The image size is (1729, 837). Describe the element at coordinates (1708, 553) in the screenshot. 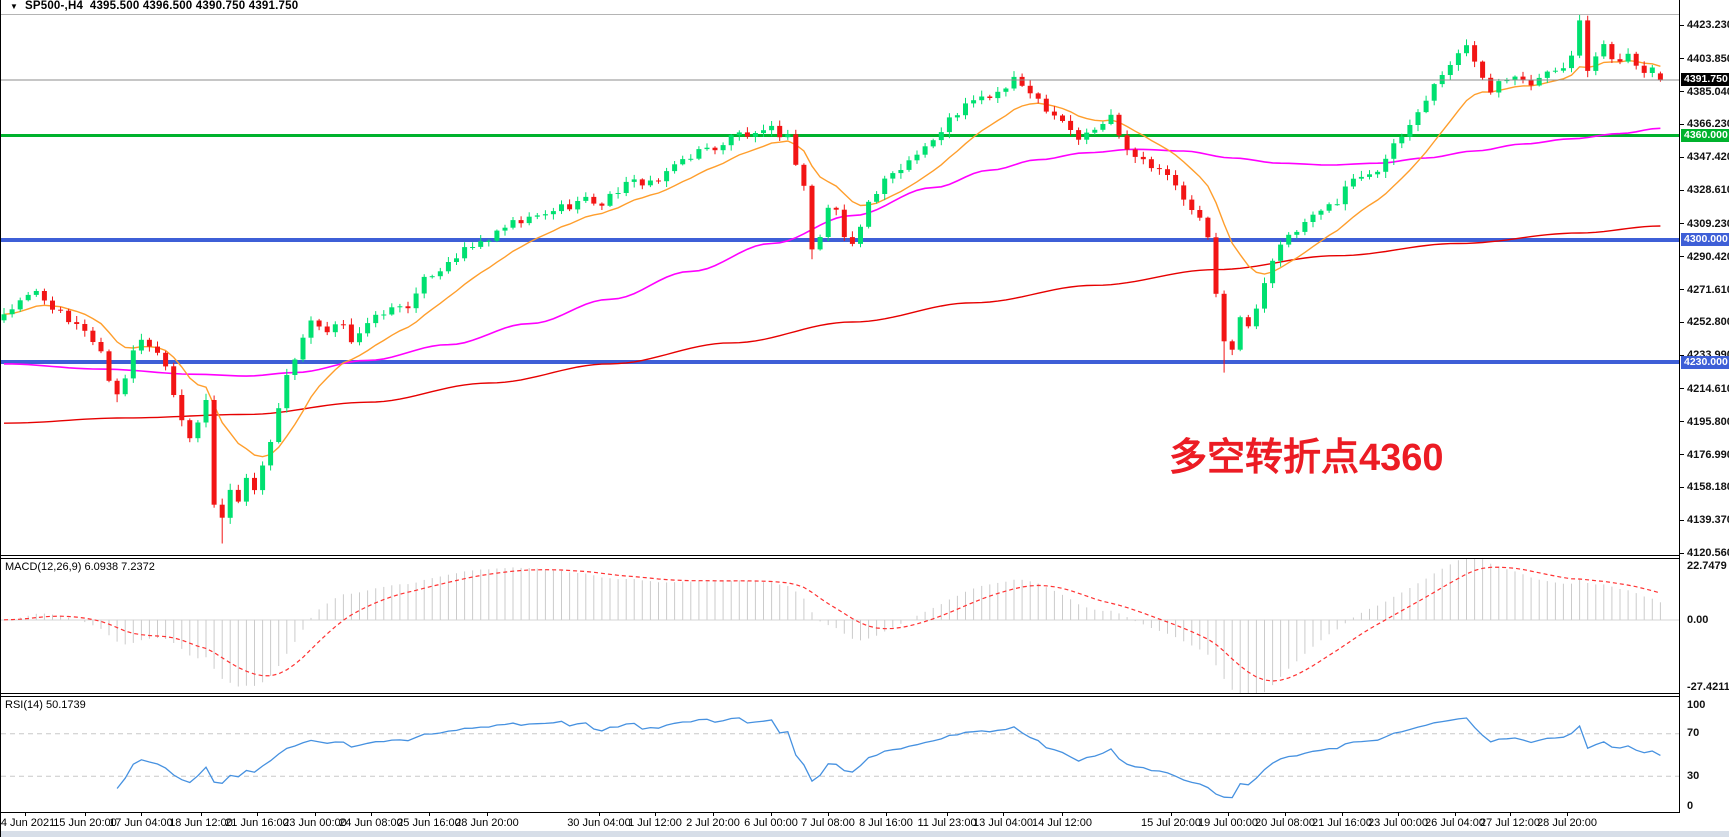

I see `price-axis-tick-label: 4120.560` at that location.